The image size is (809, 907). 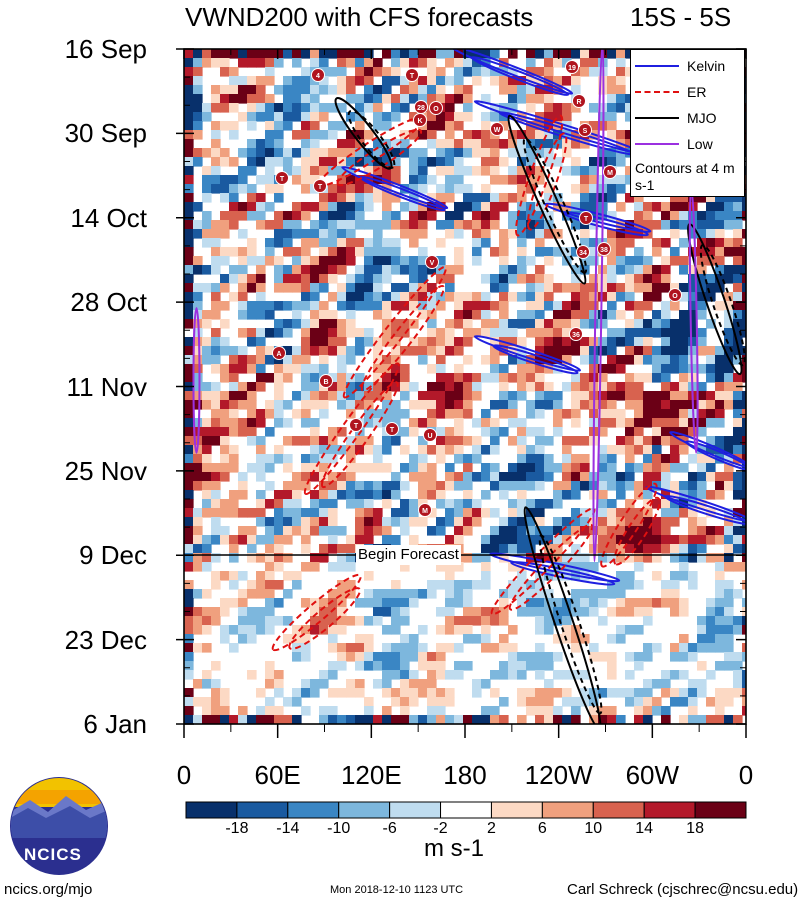 What do you see at coordinates (585, 130) in the screenshot?
I see `storm-marker: S` at bounding box center [585, 130].